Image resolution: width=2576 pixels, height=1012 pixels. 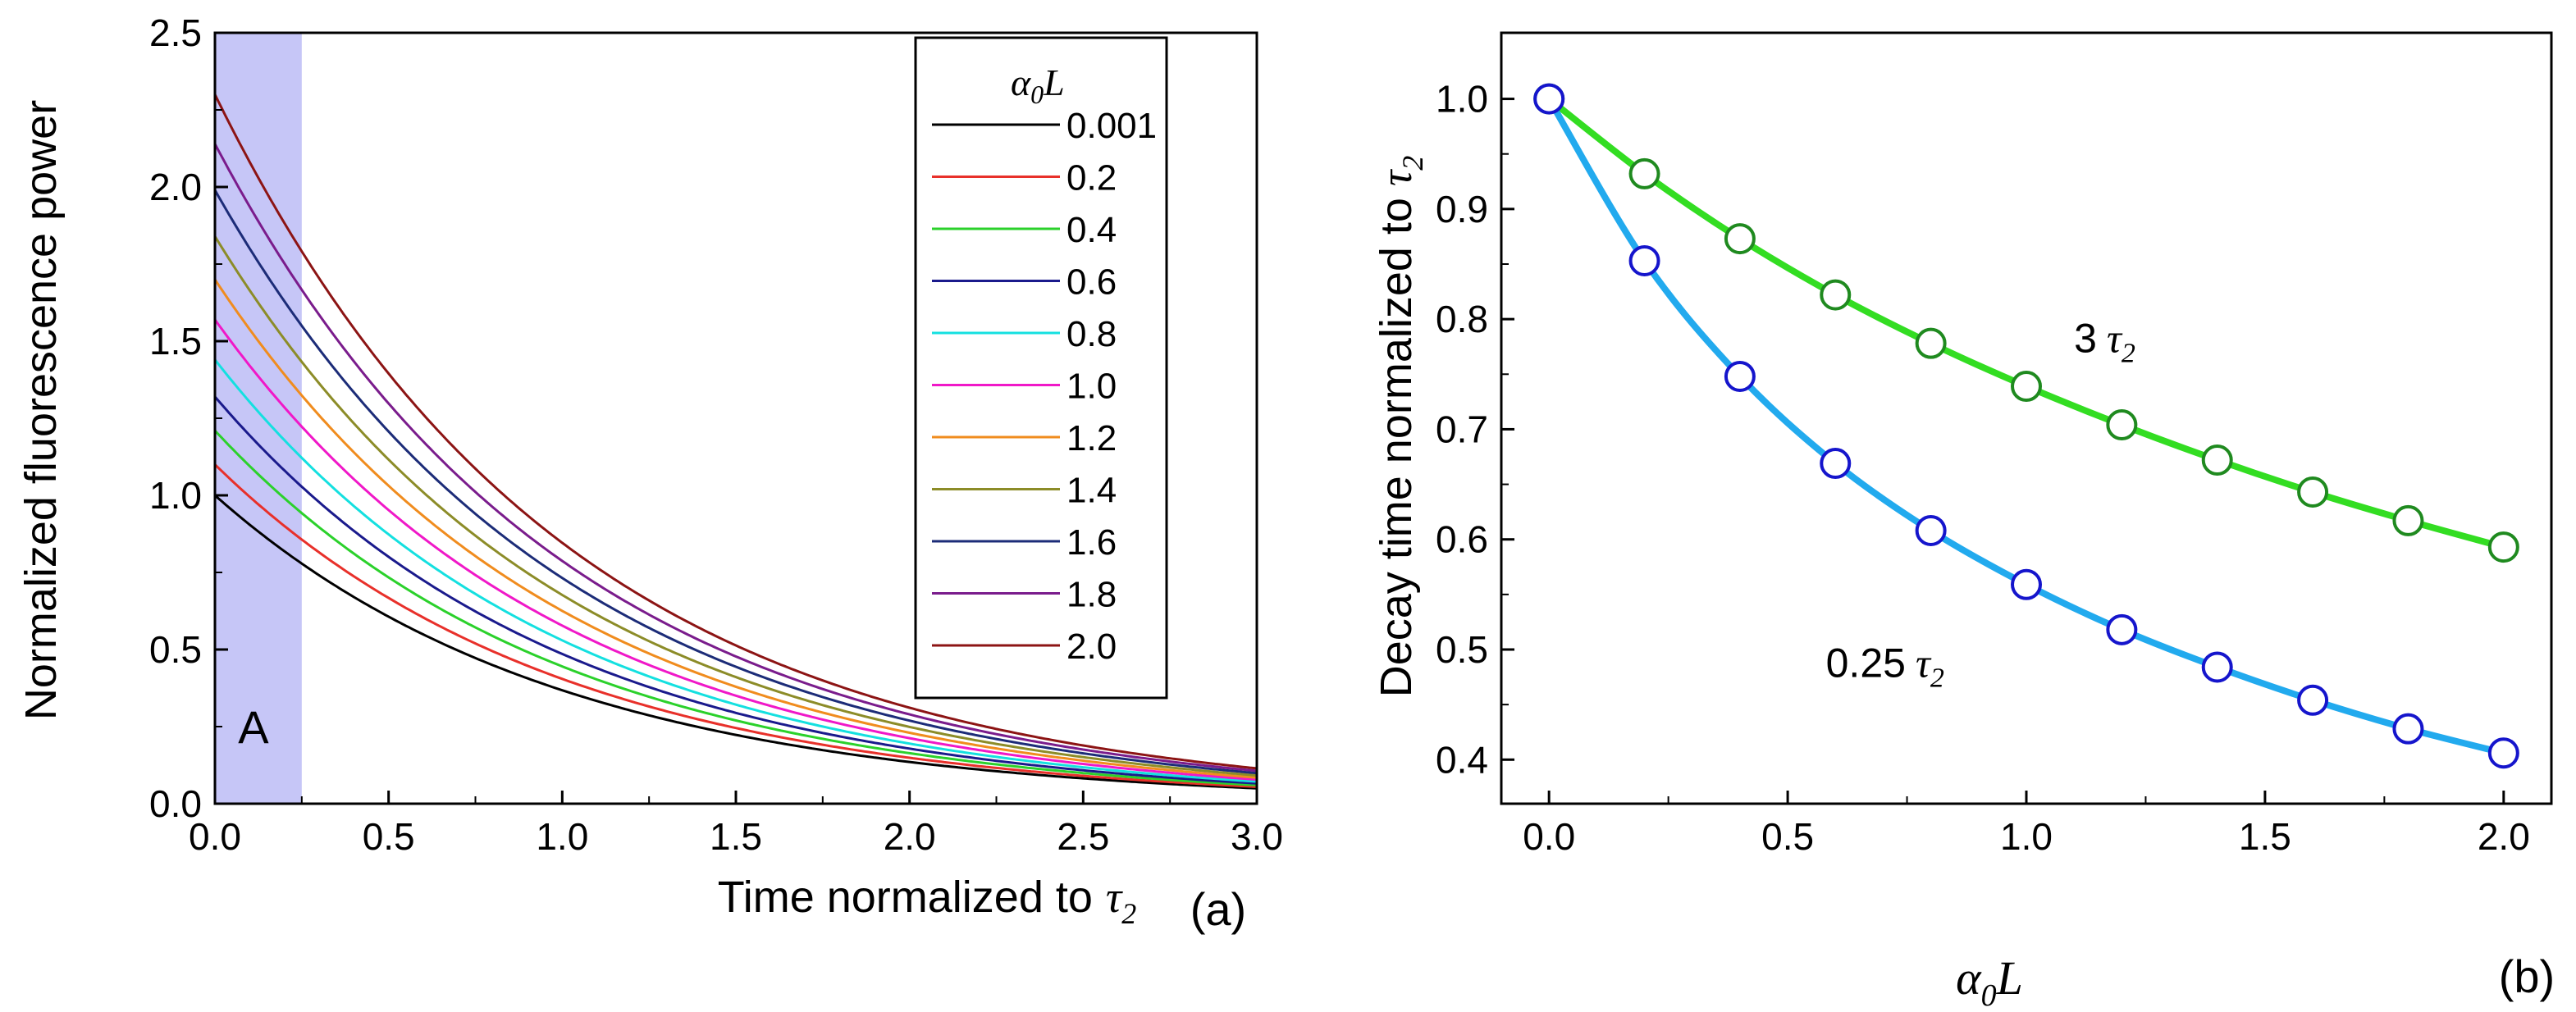 I want to click on series-label-025tau2: 0.25 τ2, so click(x=1885, y=667).